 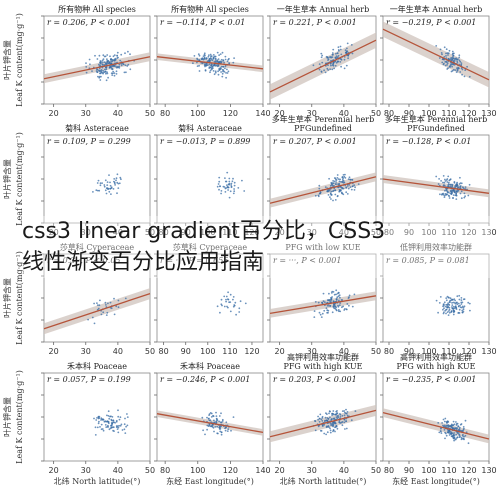 I want to click on panel-title: 一年生草本 Annual herb, so click(x=436, y=9).